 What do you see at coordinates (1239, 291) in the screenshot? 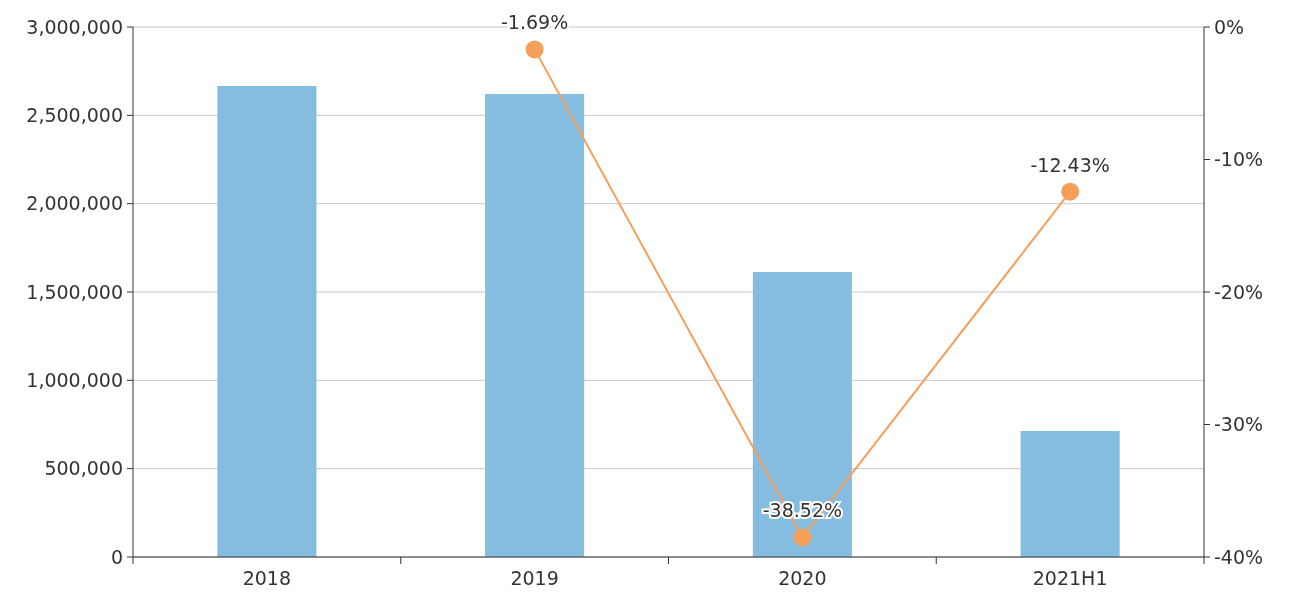
I see `y2-tick-label: -20%` at bounding box center [1239, 291].